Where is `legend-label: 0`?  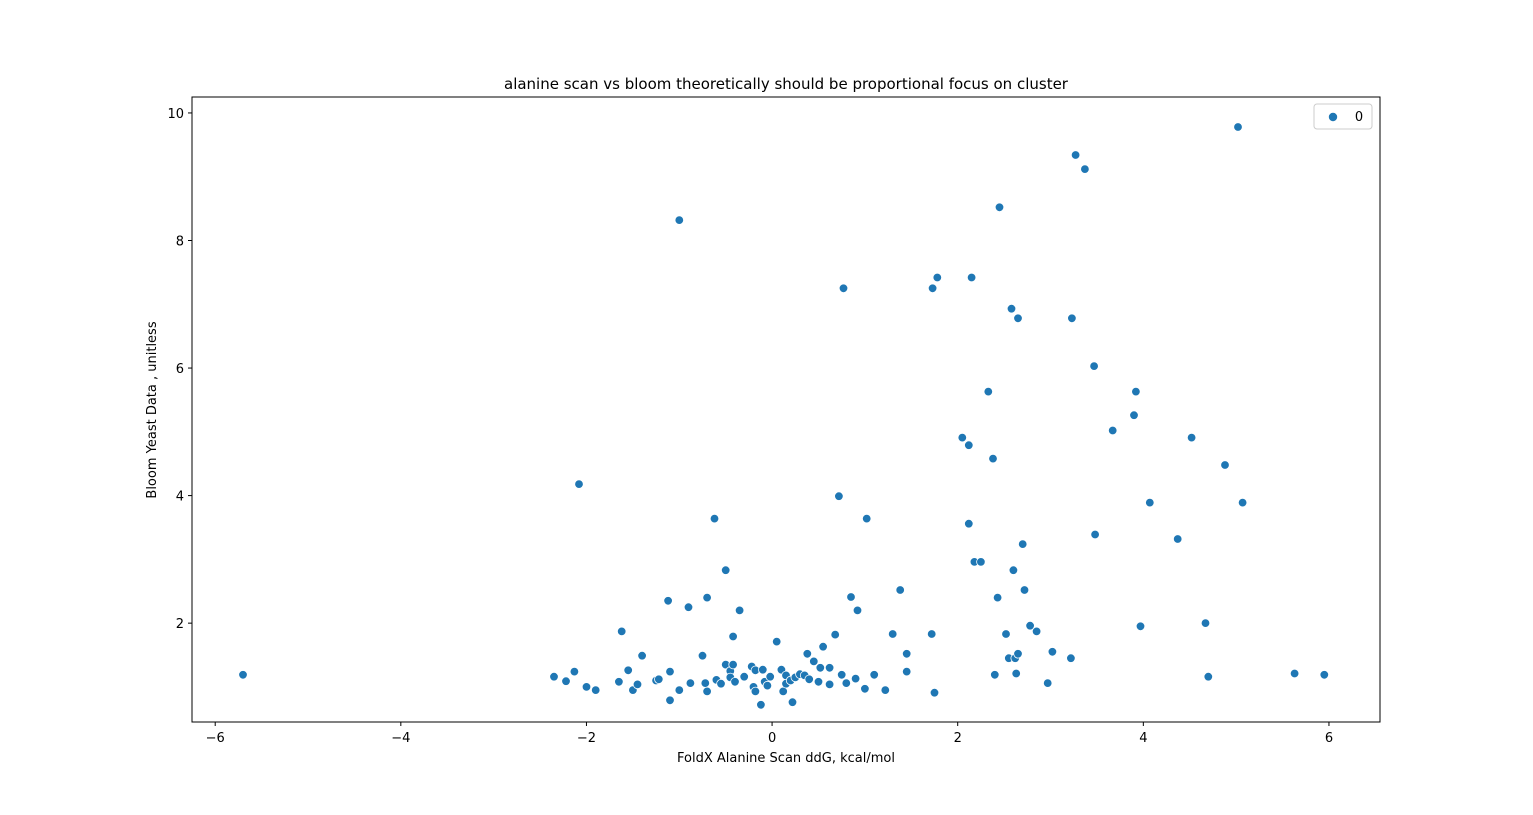 legend-label: 0 is located at coordinates (1359, 117).